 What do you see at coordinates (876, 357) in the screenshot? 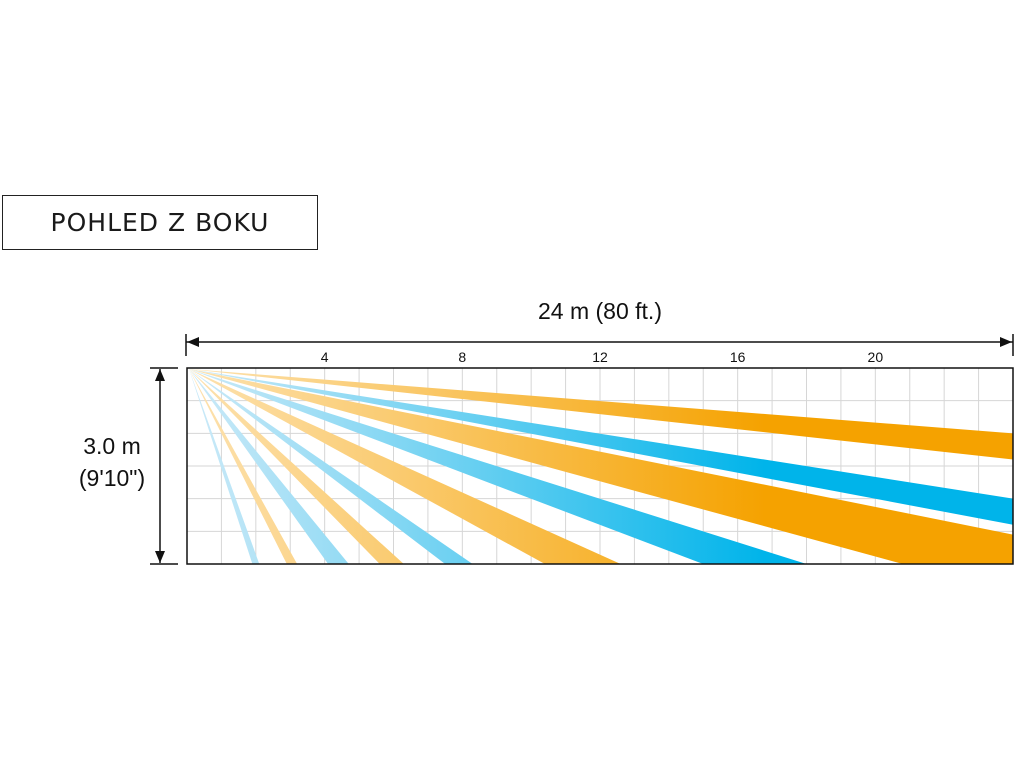
I see `range-tick-label: 20` at bounding box center [876, 357].